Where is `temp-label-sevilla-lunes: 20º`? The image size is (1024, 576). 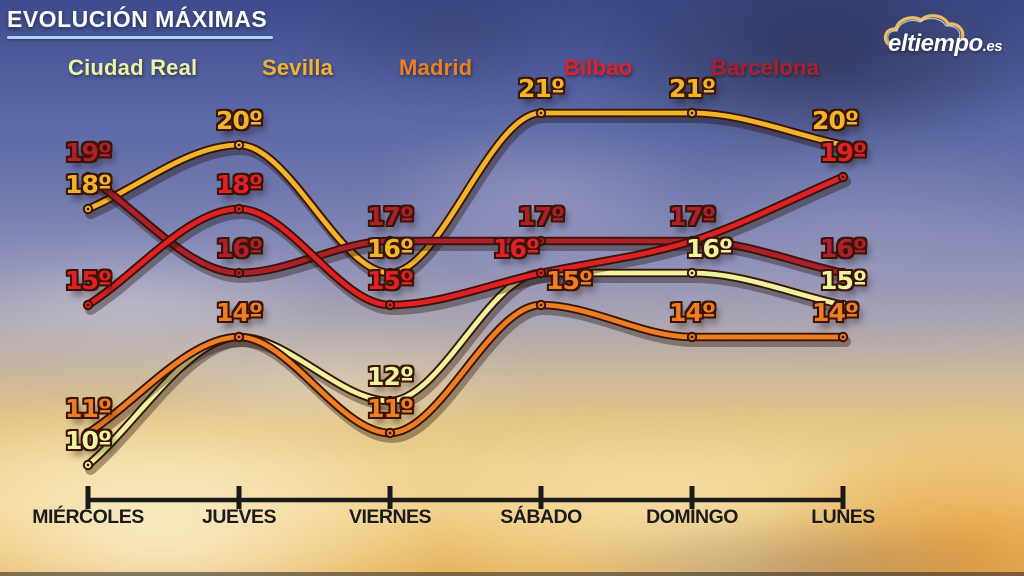 temp-label-sevilla-lunes: 20º is located at coordinates (835, 120).